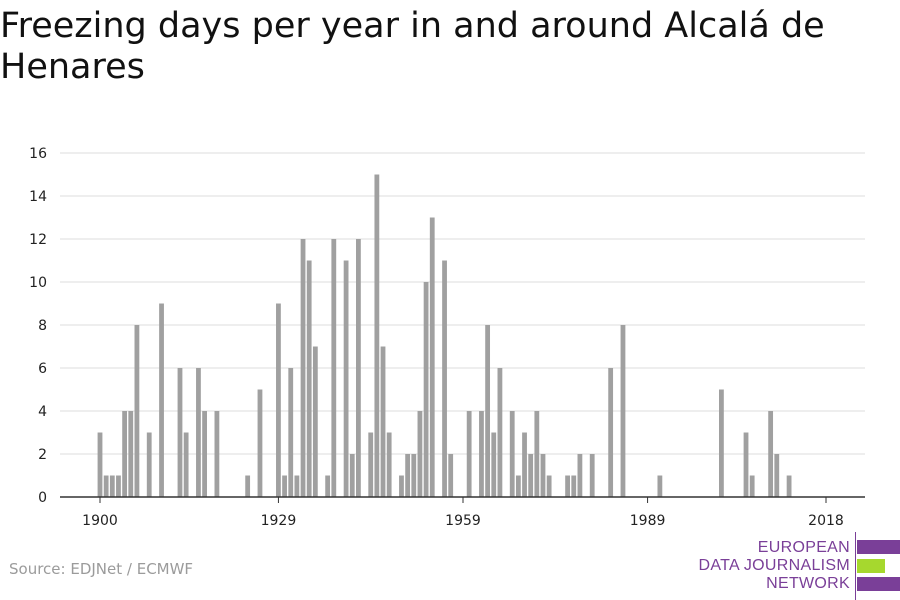  What do you see at coordinates (125, 454) in the screenshot?
I see `bar-1904` at bounding box center [125, 454].